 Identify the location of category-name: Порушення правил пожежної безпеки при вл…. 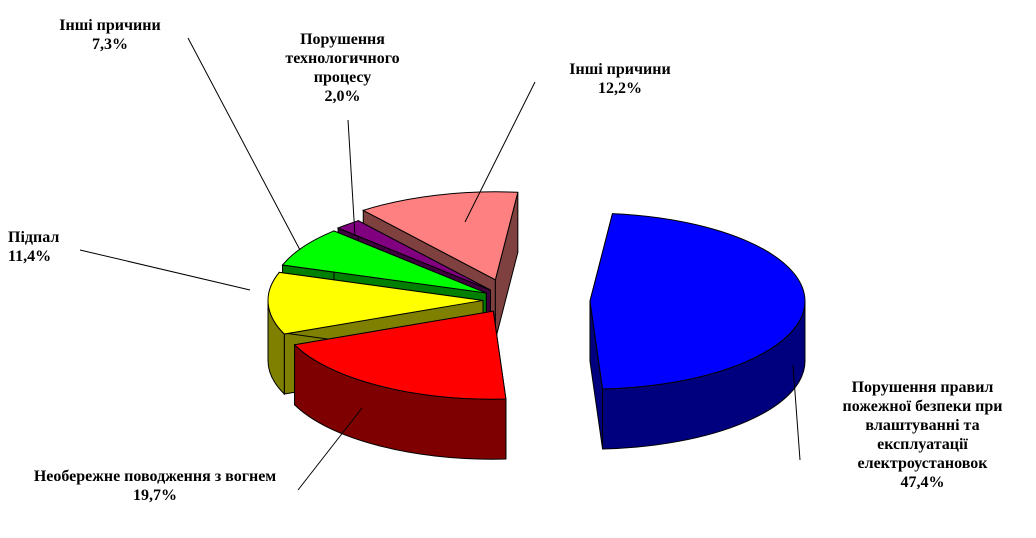
(922, 425).